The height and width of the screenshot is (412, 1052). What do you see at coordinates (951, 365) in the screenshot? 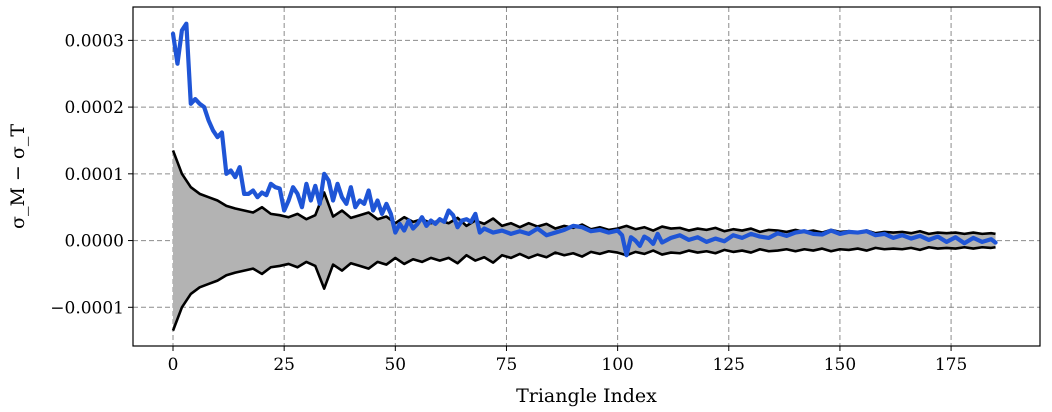
I see `x-tick-label: 175` at bounding box center [951, 365].